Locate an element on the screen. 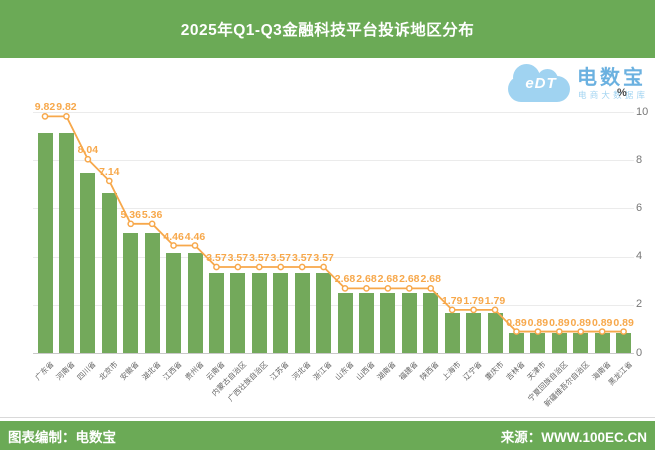 The image size is (655, 450). x-axis-label: 江苏省 is located at coordinates (279, 370).